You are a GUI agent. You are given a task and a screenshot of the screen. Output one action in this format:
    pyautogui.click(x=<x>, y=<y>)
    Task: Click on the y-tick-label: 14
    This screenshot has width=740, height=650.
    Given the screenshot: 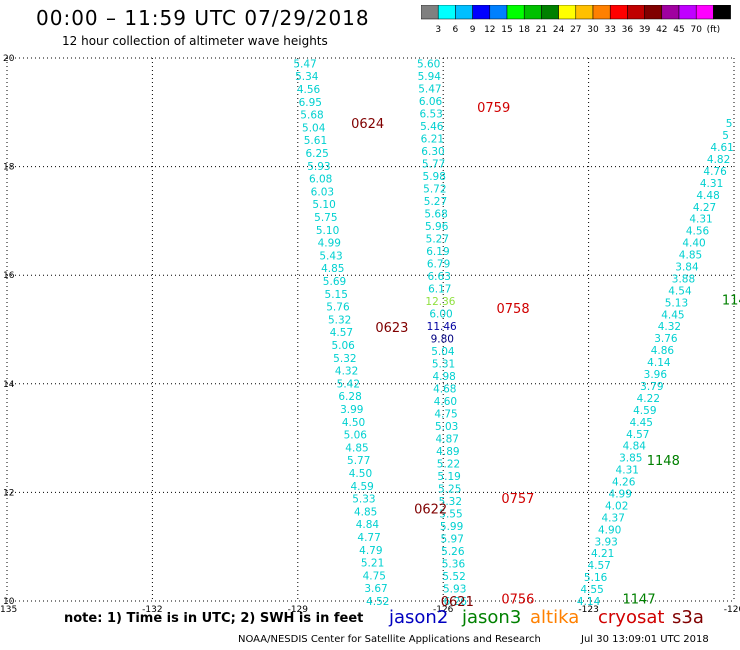 What is the action you would take?
    pyautogui.click(x=9, y=385)
    